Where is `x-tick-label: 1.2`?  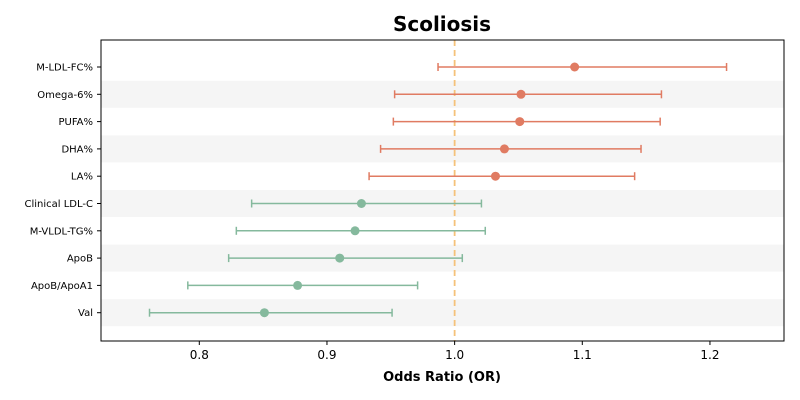
x-tick-label: 1.2 is located at coordinates (709, 355).